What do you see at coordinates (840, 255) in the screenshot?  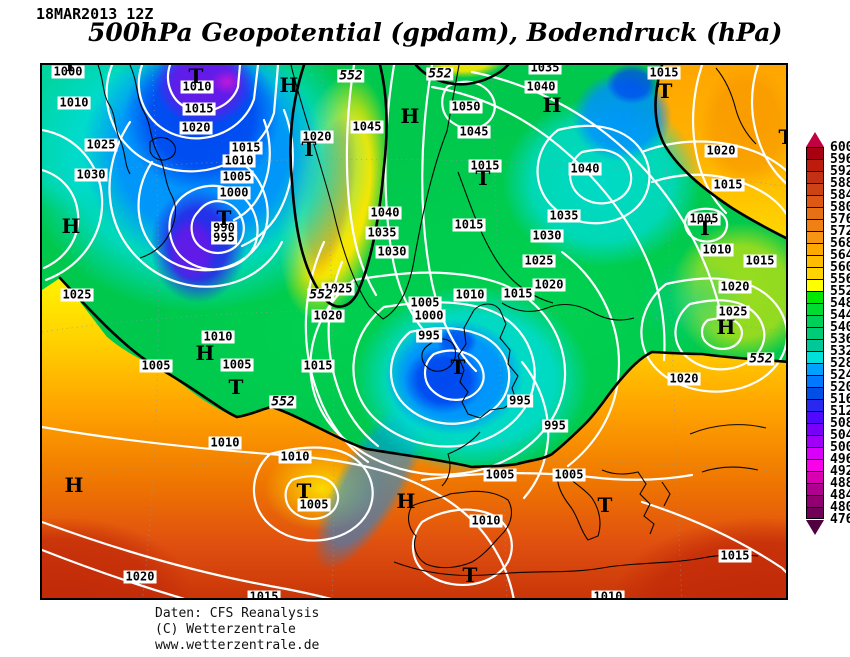 I see `legend-value: 564` at bounding box center [840, 255].